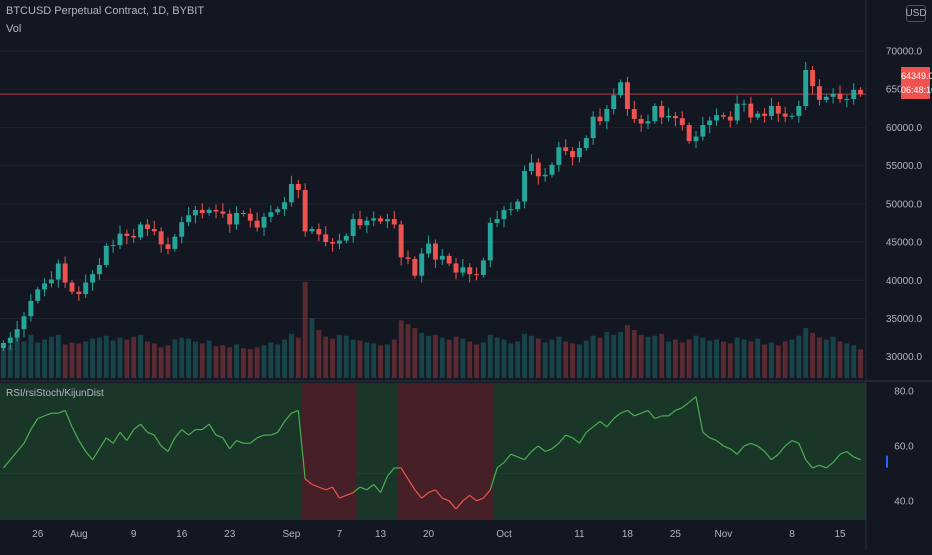 This screenshot has height=555, width=932. I want to click on time-tick-label: 25, so click(676, 534).